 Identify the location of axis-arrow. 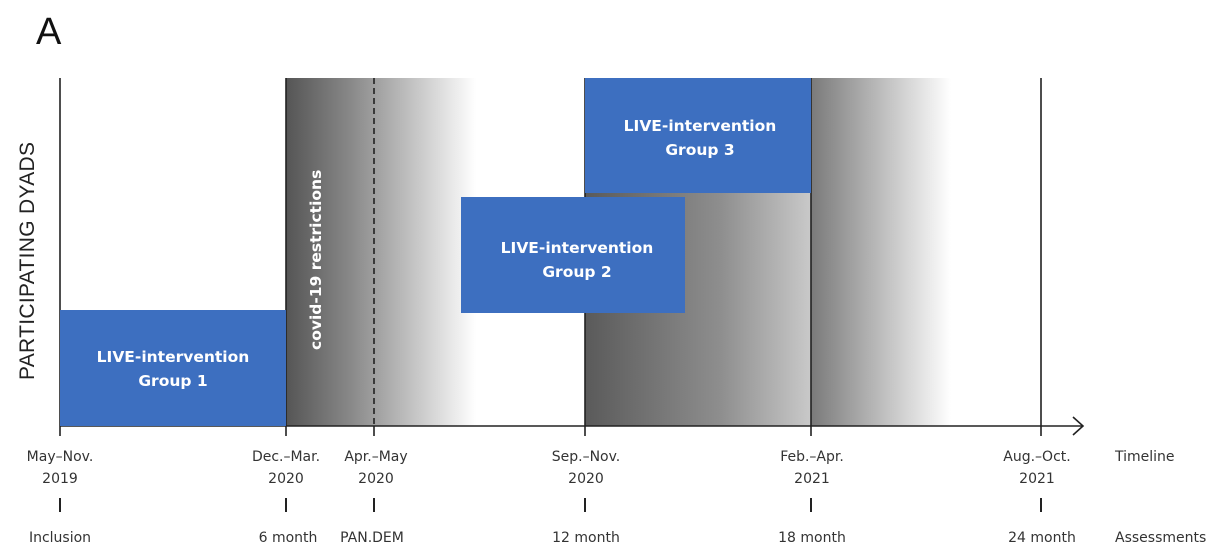
(1078, 426).